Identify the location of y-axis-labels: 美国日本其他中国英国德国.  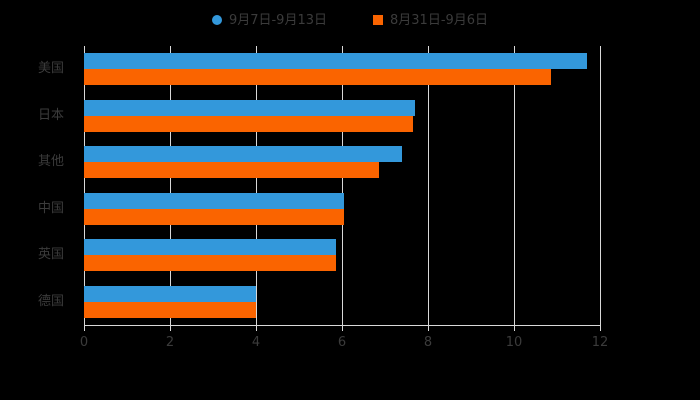
(37, 200).